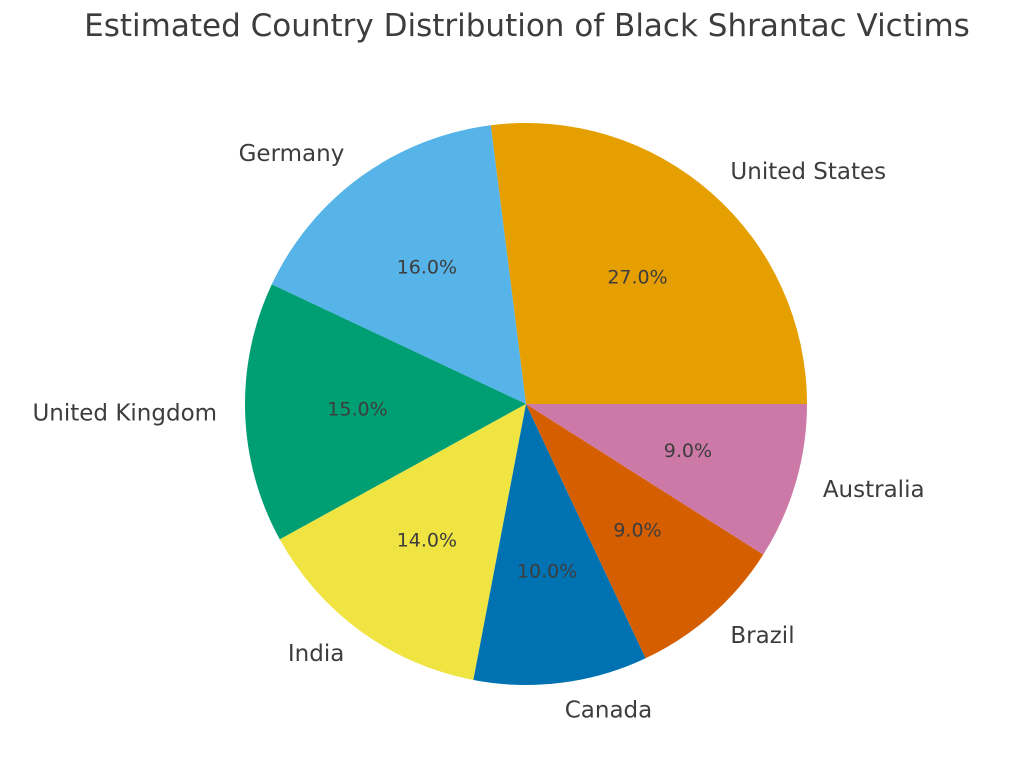 This screenshot has width=1024, height=769. I want to click on pie-slice-india, so click(402, 542).